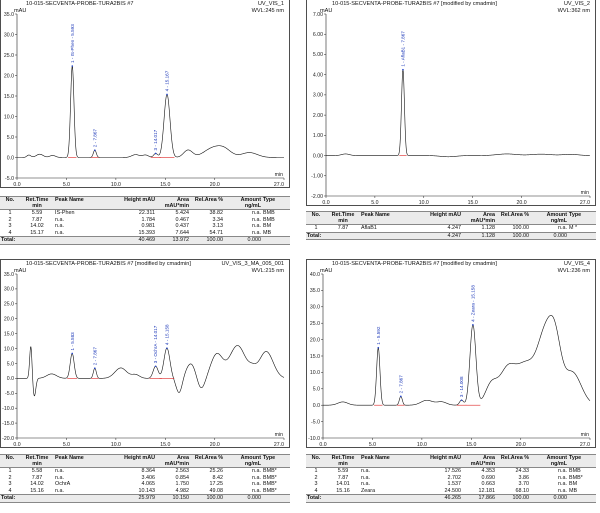 Image resolution: width=600 pixels, height=513 pixels. What do you see at coordinates (148, 471) in the screenshot?
I see `cell-height: 8.364` at bounding box center [148, 471].